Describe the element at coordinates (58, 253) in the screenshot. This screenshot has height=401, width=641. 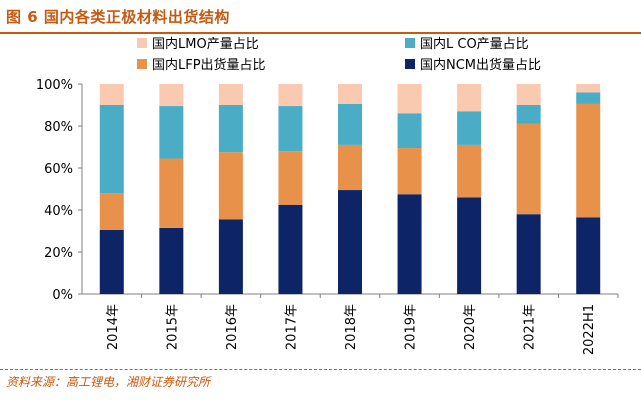
I see `y-tick-label: 20%` at that location.